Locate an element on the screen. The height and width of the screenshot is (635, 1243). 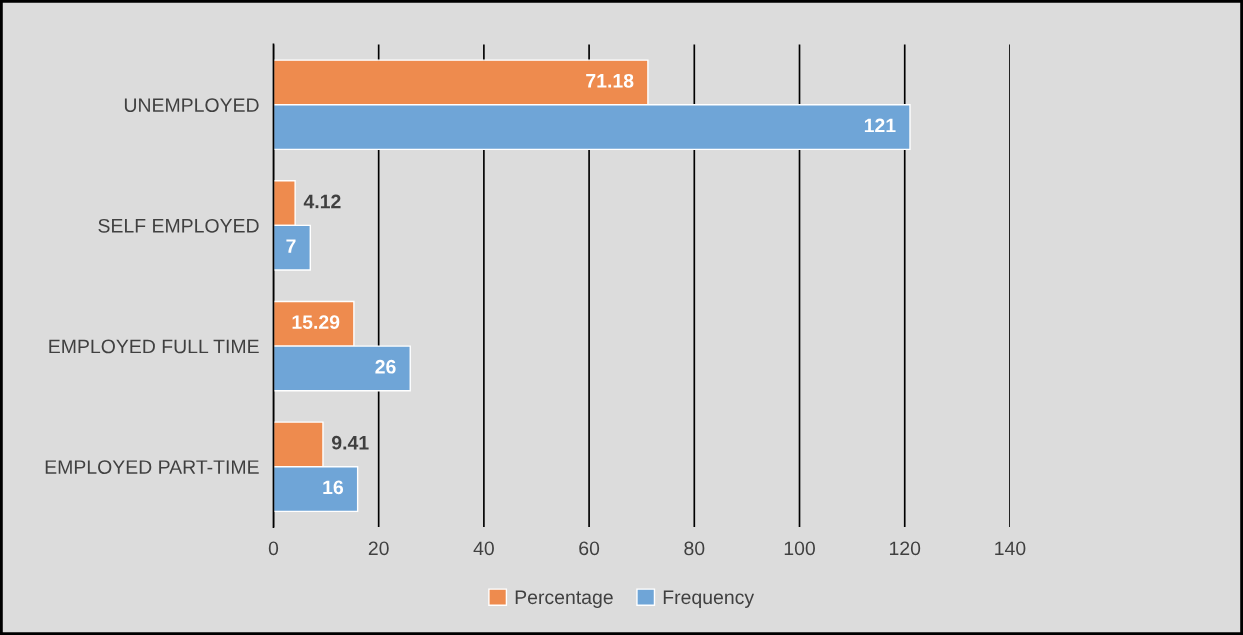
legend-label: Percentage is located at coordinates (564, 599).